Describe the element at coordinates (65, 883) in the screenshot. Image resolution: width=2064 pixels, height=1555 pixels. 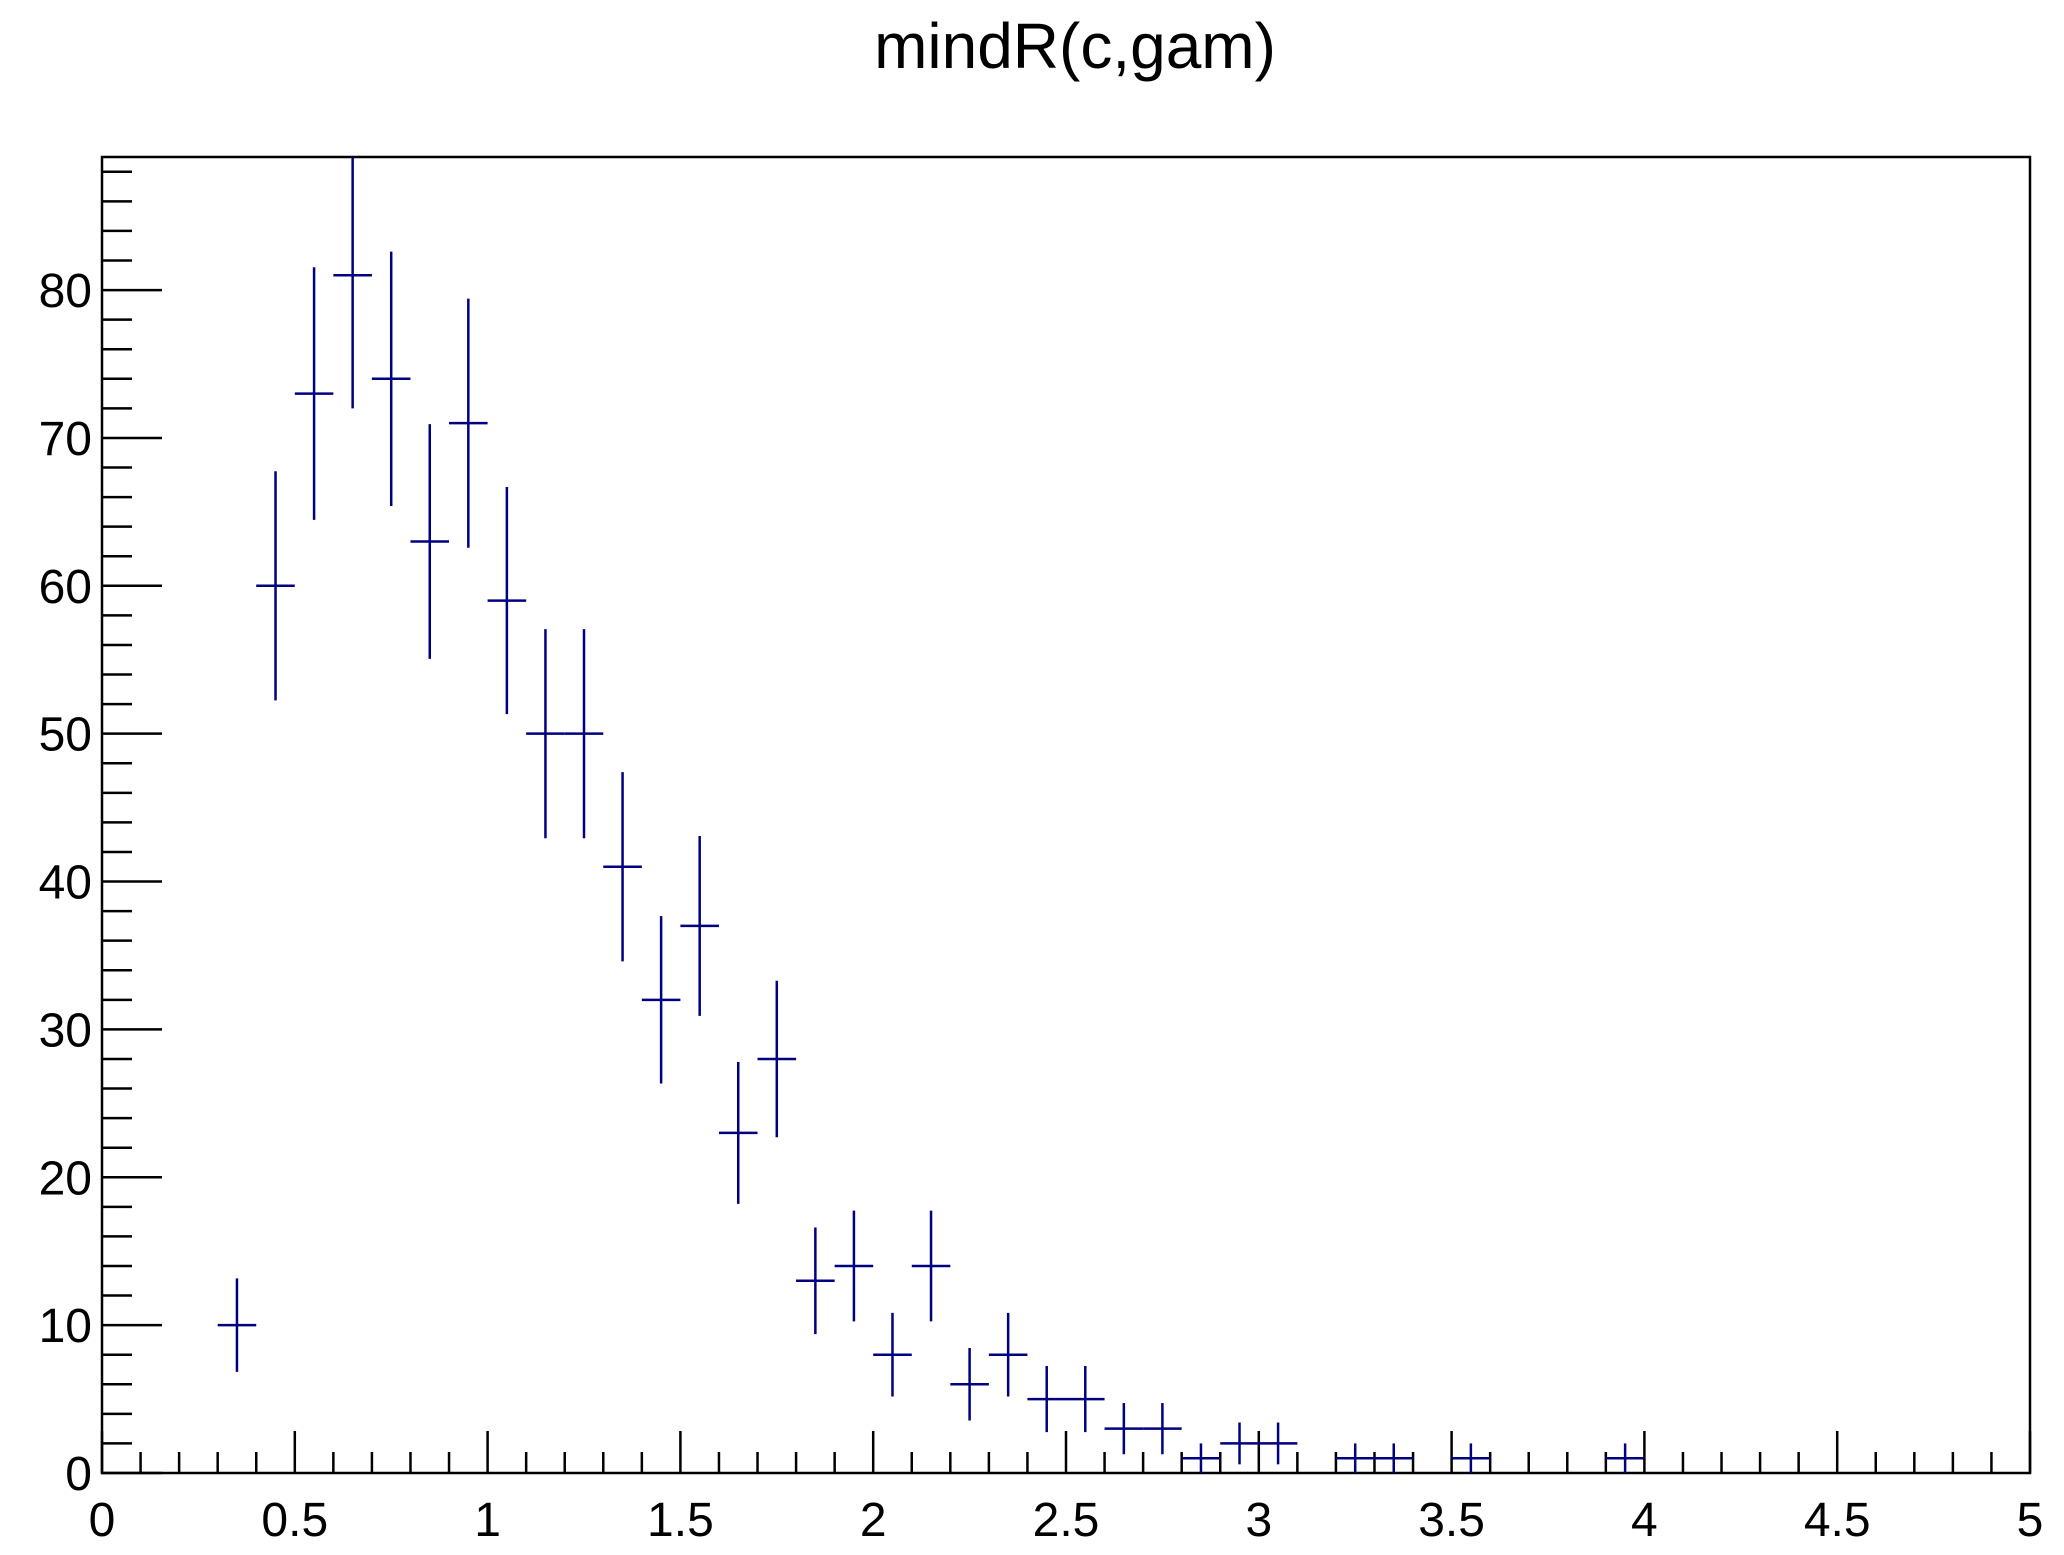
I see `y-tick-label: 40` at that location.